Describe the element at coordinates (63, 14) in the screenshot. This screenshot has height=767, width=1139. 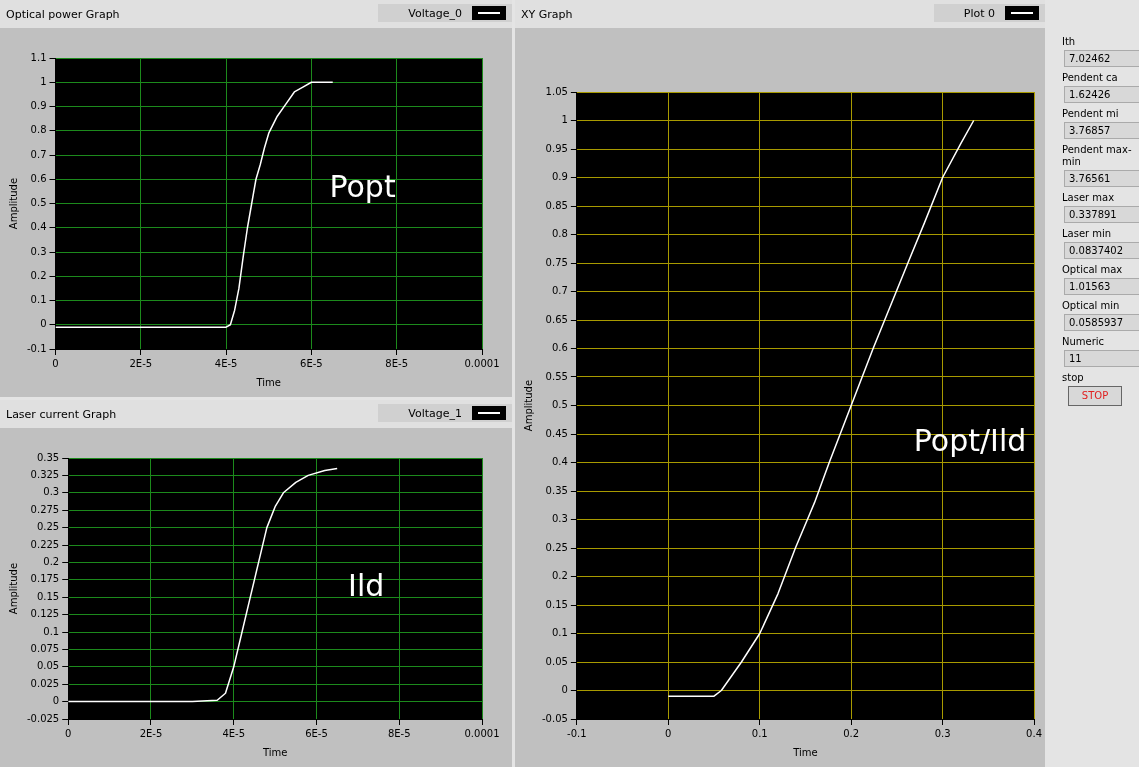
I see `chart-title: Optical power Graph` at that location.